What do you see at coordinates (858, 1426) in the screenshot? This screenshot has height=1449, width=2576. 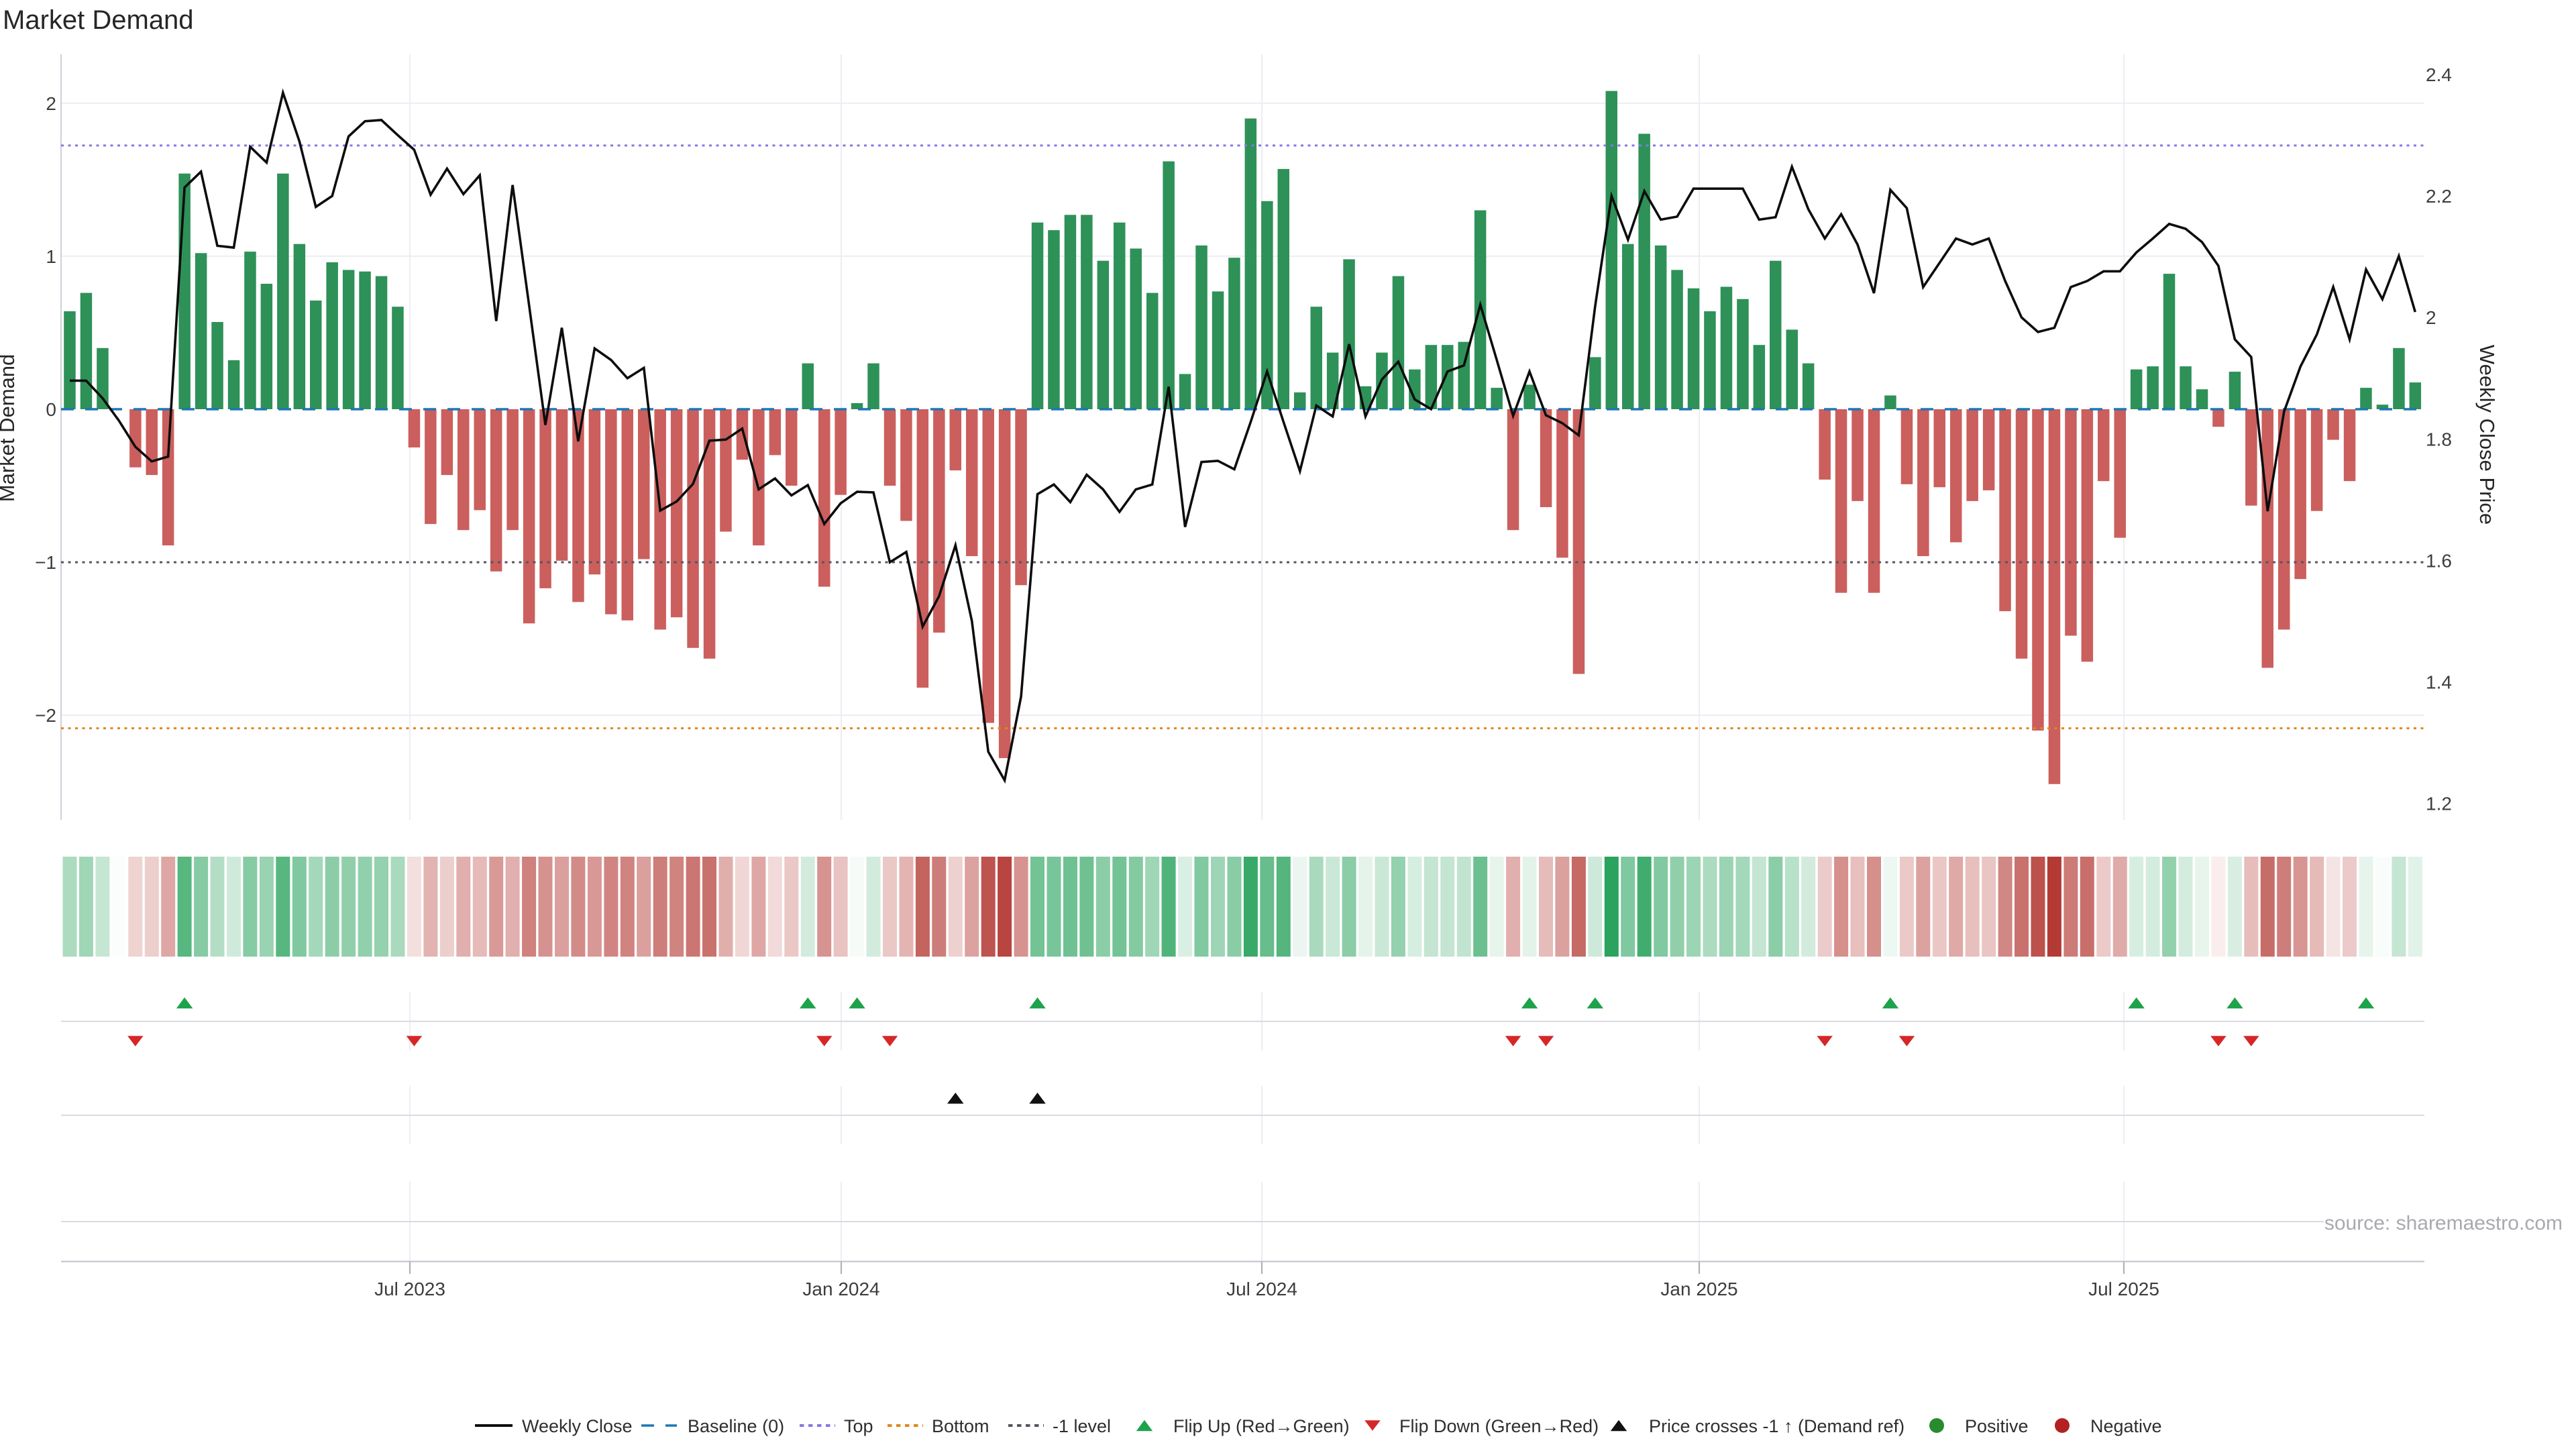 I see `svg-text: Top` at bounding box center [858, 1426].